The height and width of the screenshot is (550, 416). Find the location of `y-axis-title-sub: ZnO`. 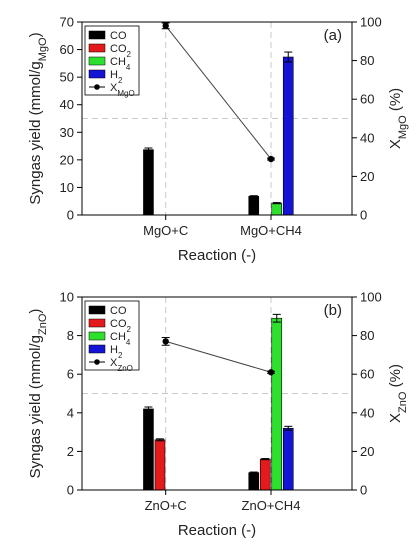

y-axis-title-sub: ZnO is located at coordinates (43, 324).